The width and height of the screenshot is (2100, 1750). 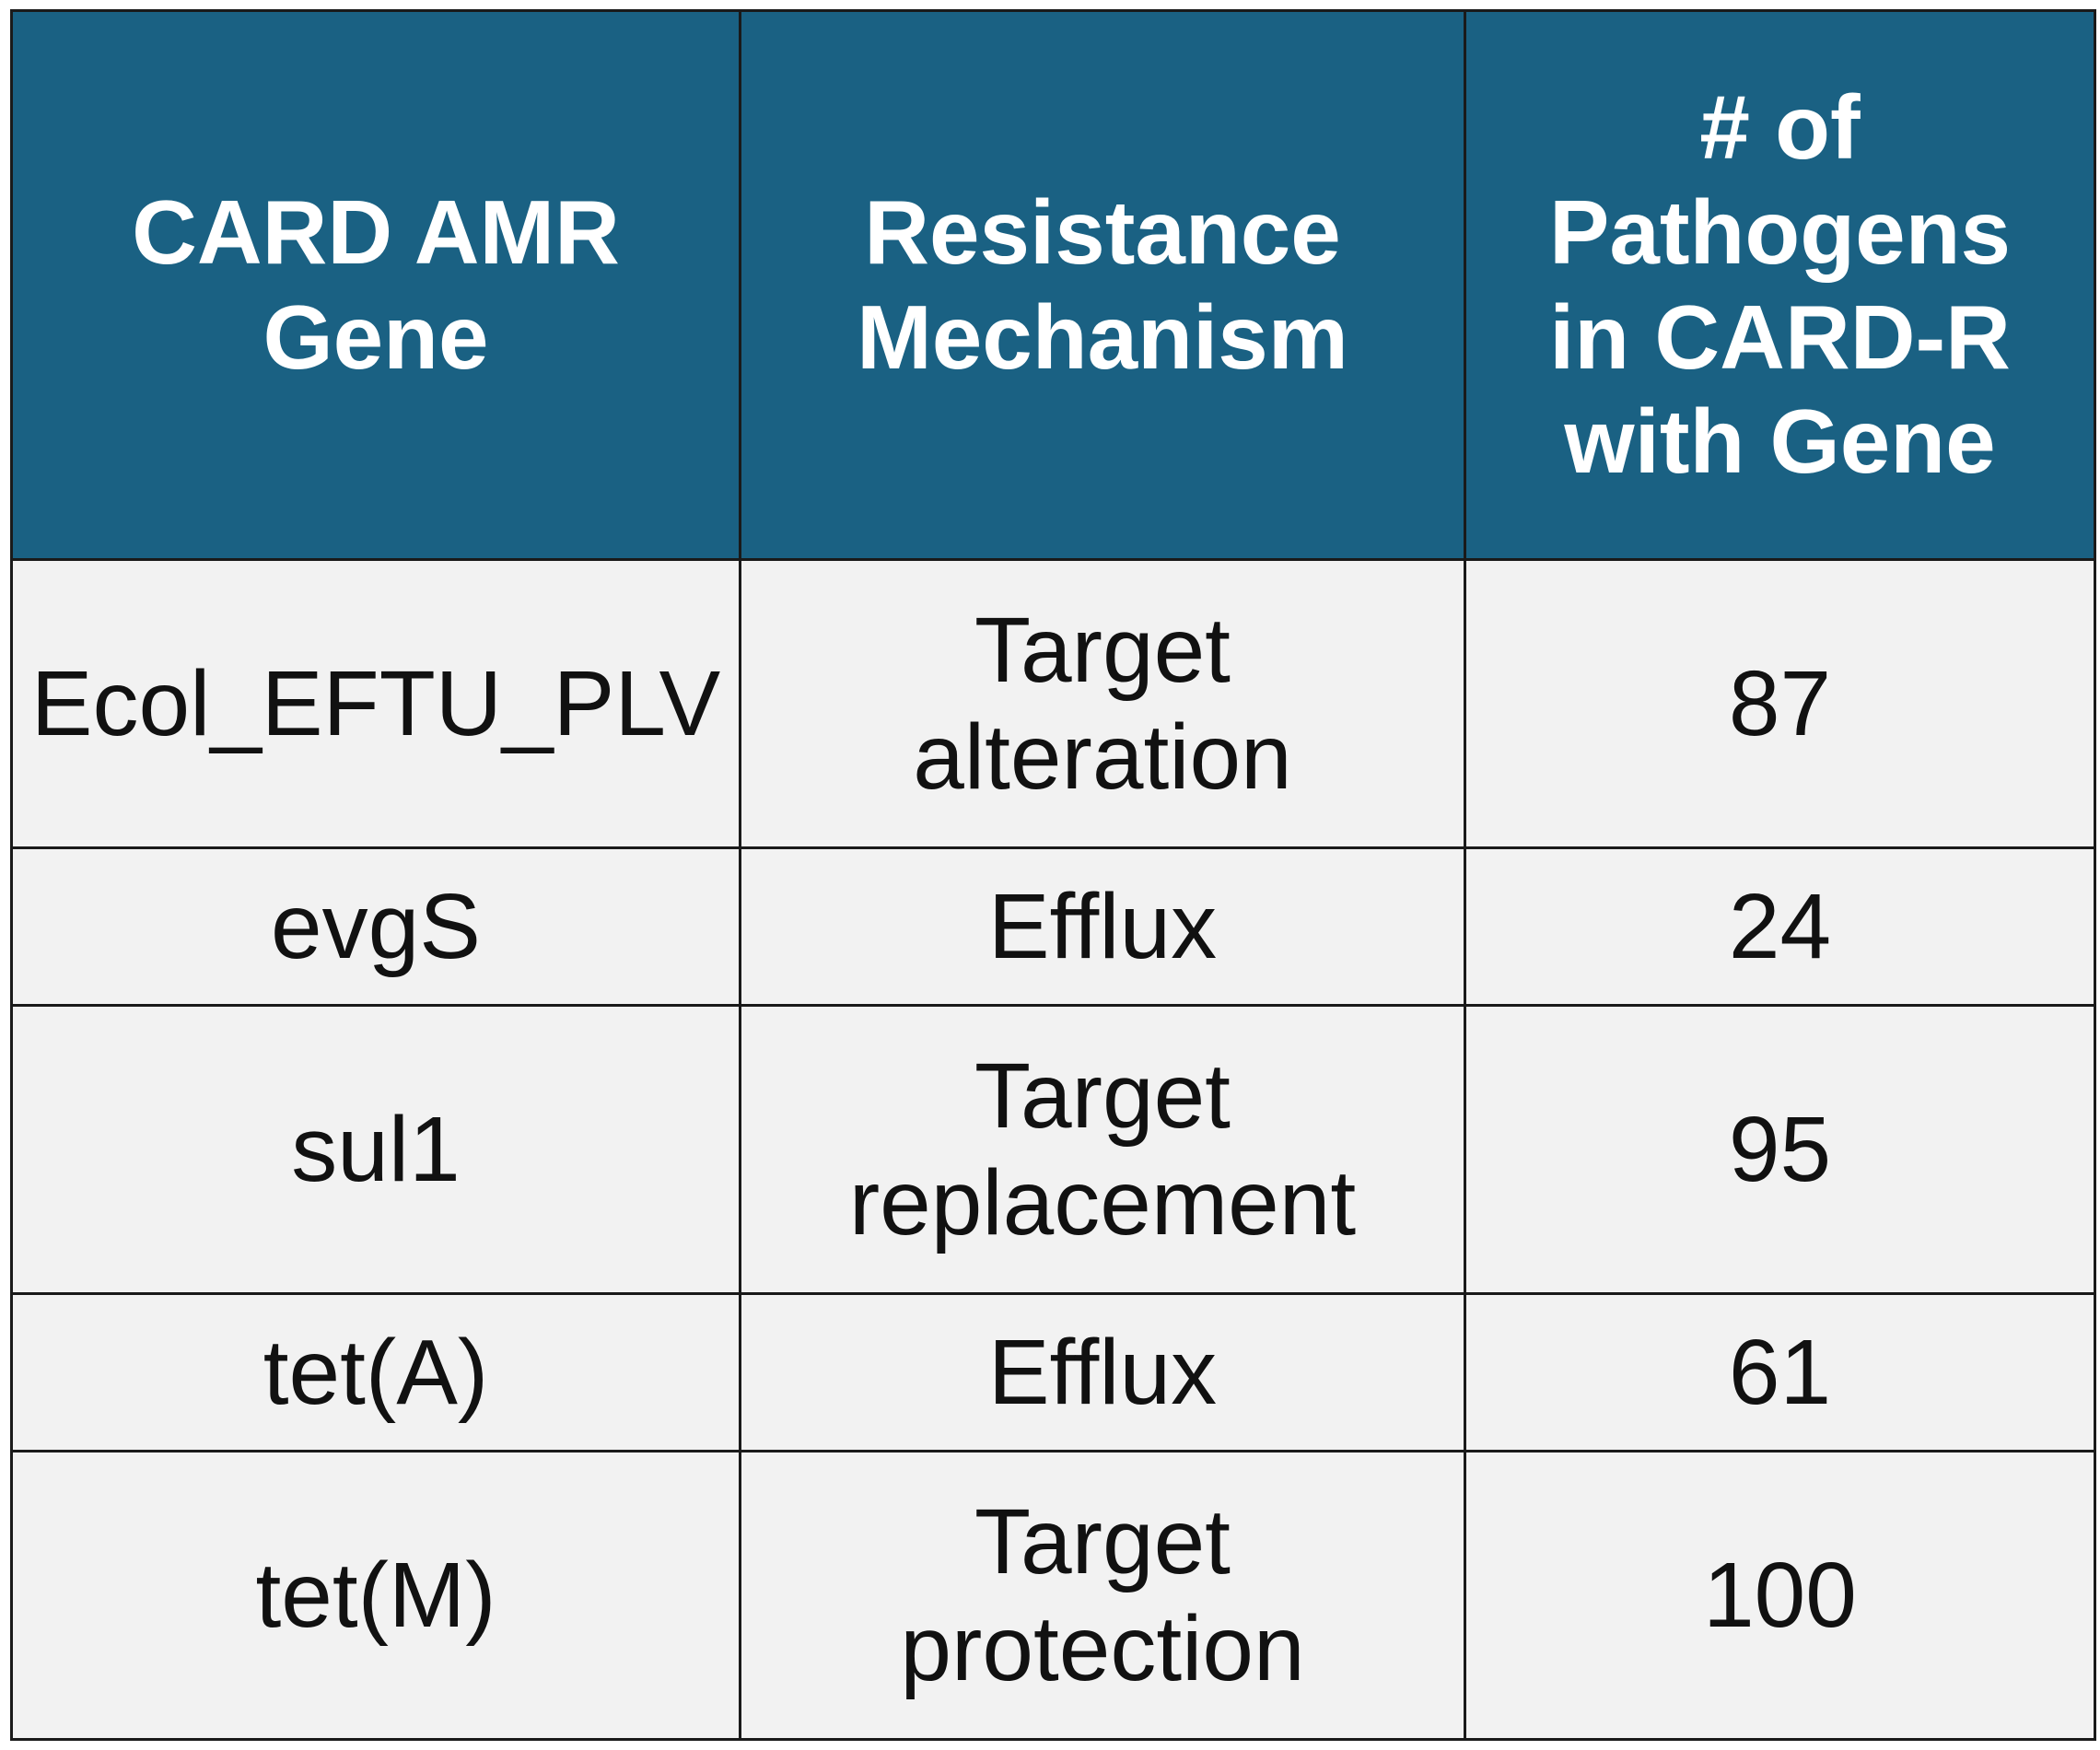 What do you see at coordinates (1102, 285) in the screenshot?
I see `header-resistance-mechanism: Resistance Mechanism` at bounding box center [1102, 285].